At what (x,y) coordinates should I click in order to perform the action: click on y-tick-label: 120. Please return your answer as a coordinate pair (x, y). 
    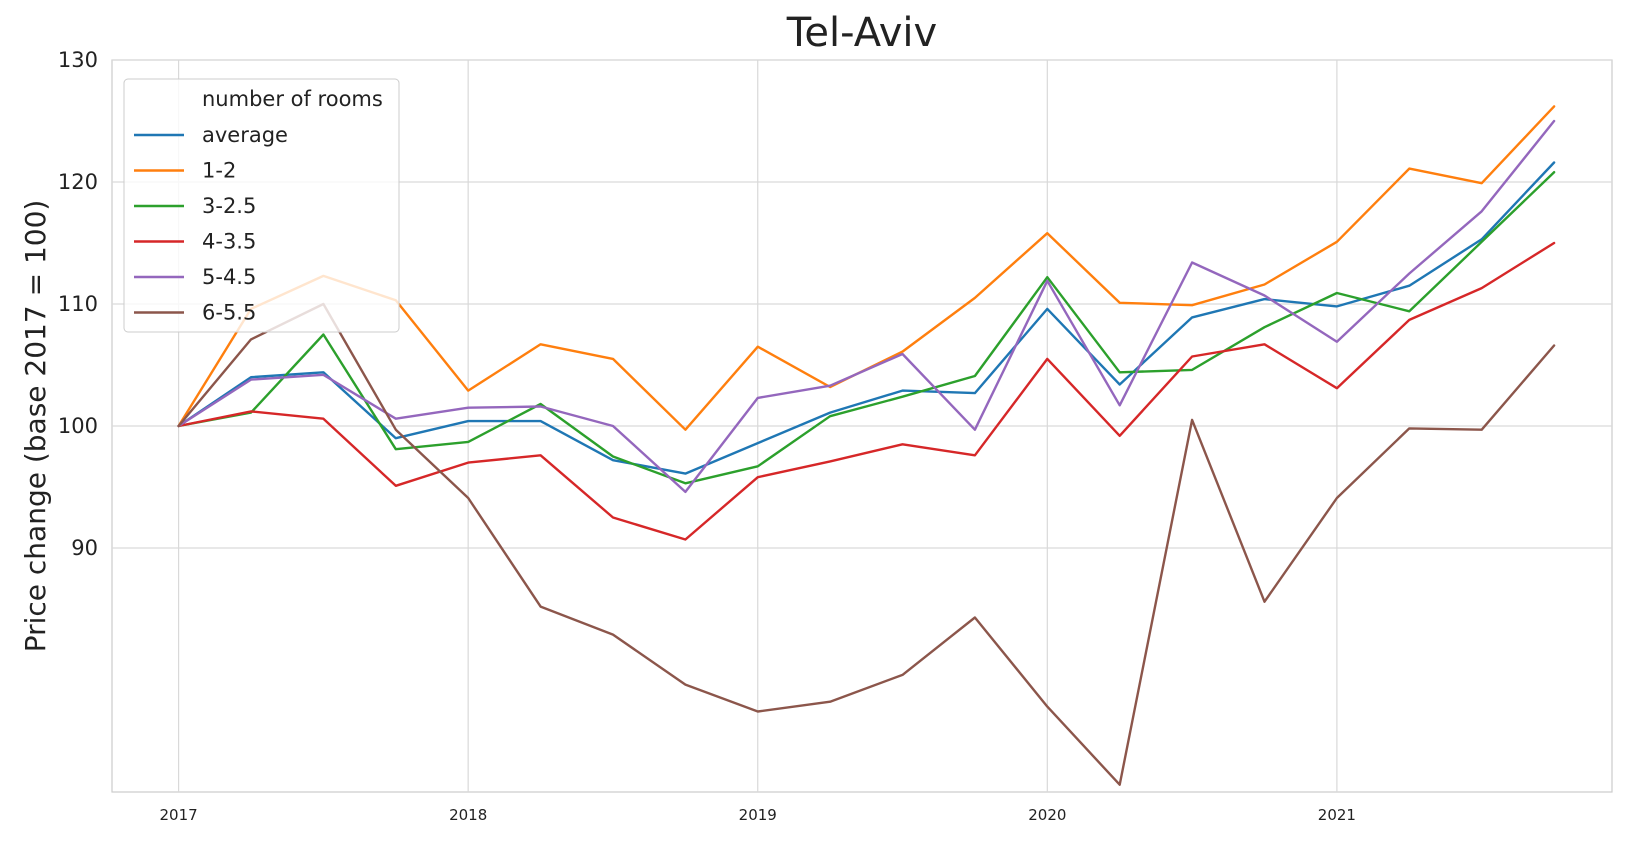
    Looking at the image, I should click on (78, 182).